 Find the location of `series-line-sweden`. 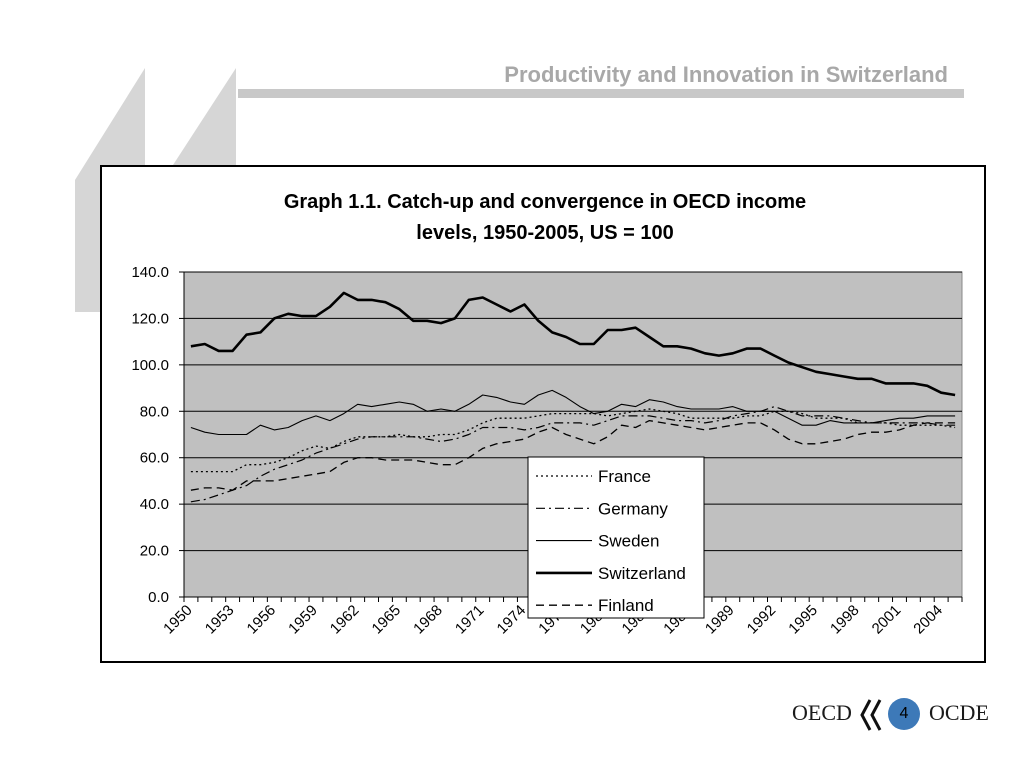

series-line-sweden is located at coordinates (573, 412).